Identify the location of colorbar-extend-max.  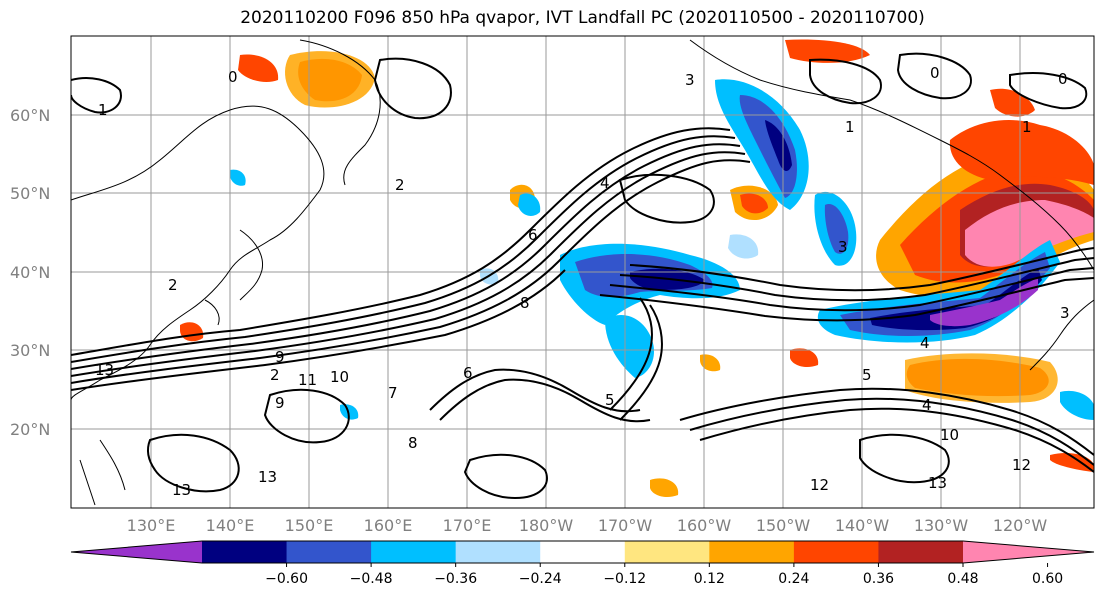
(1028, 552).